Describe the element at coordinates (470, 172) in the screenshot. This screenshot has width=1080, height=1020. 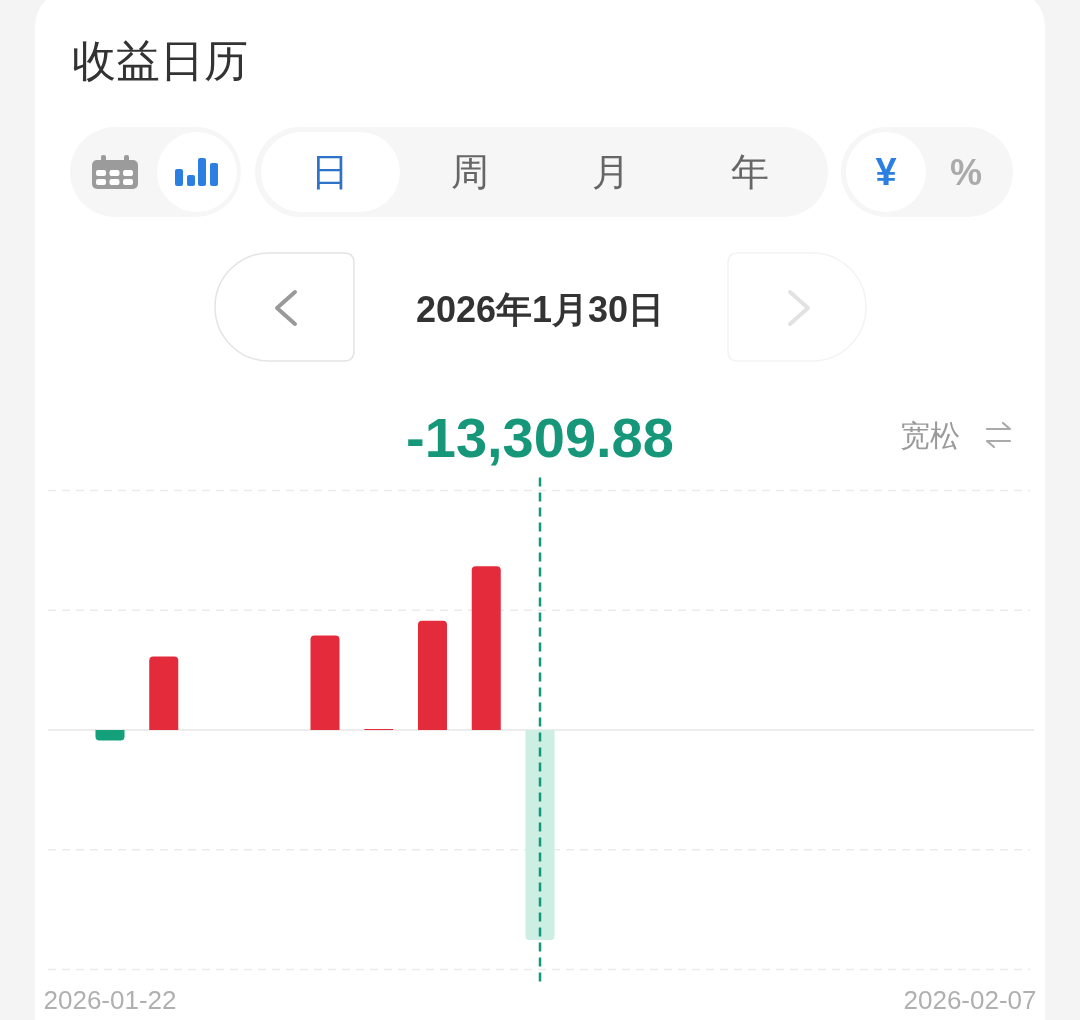
I see `annotation: 周` at that location.